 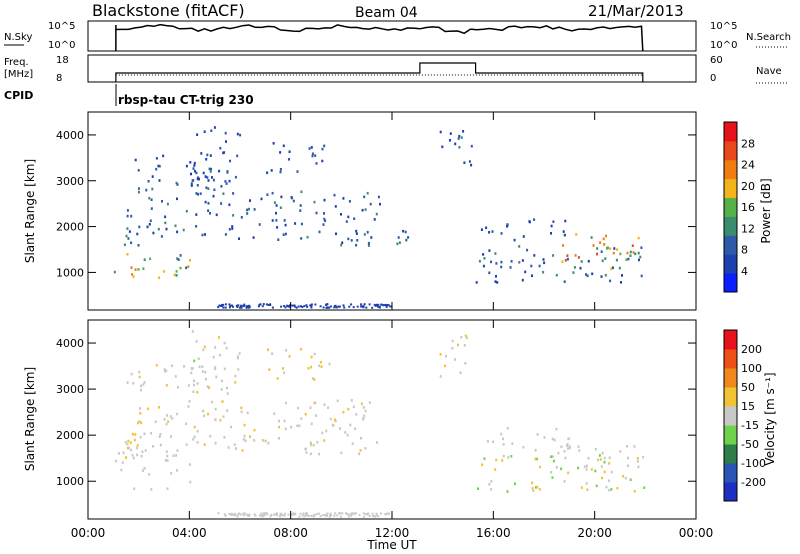 What do you see at coordinates (723, 45) in the screenshot?
I see `nsearch-tick-bottom: 10^0` at bounding box center [723, 45].